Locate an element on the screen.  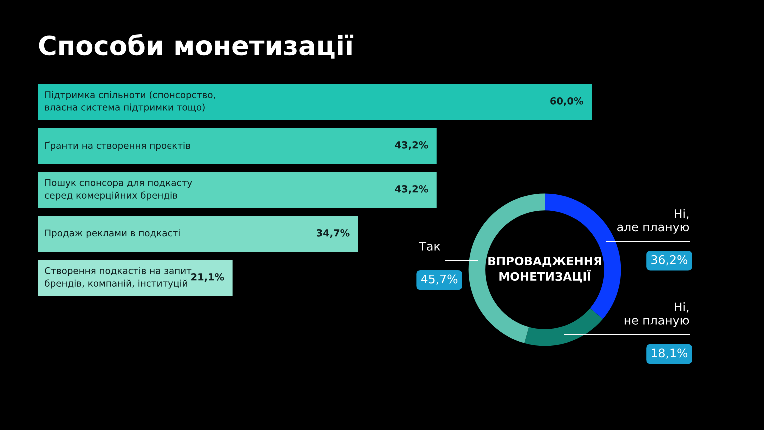
data-label: 18,1% is located at coordinates (670, 353).